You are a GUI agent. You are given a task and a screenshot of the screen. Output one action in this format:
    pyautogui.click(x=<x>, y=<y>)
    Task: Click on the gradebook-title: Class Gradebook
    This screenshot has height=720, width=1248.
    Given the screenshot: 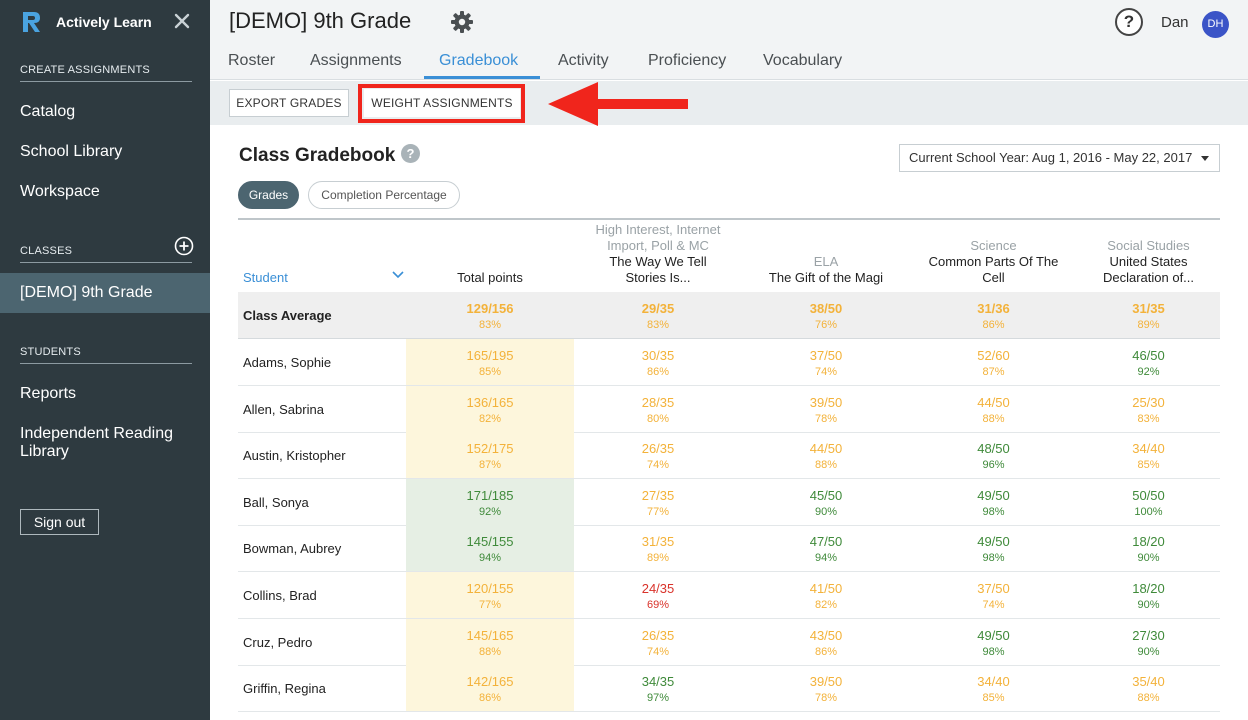 What is the action you would take?
    pyautogui.click(x=317, y=155)
    